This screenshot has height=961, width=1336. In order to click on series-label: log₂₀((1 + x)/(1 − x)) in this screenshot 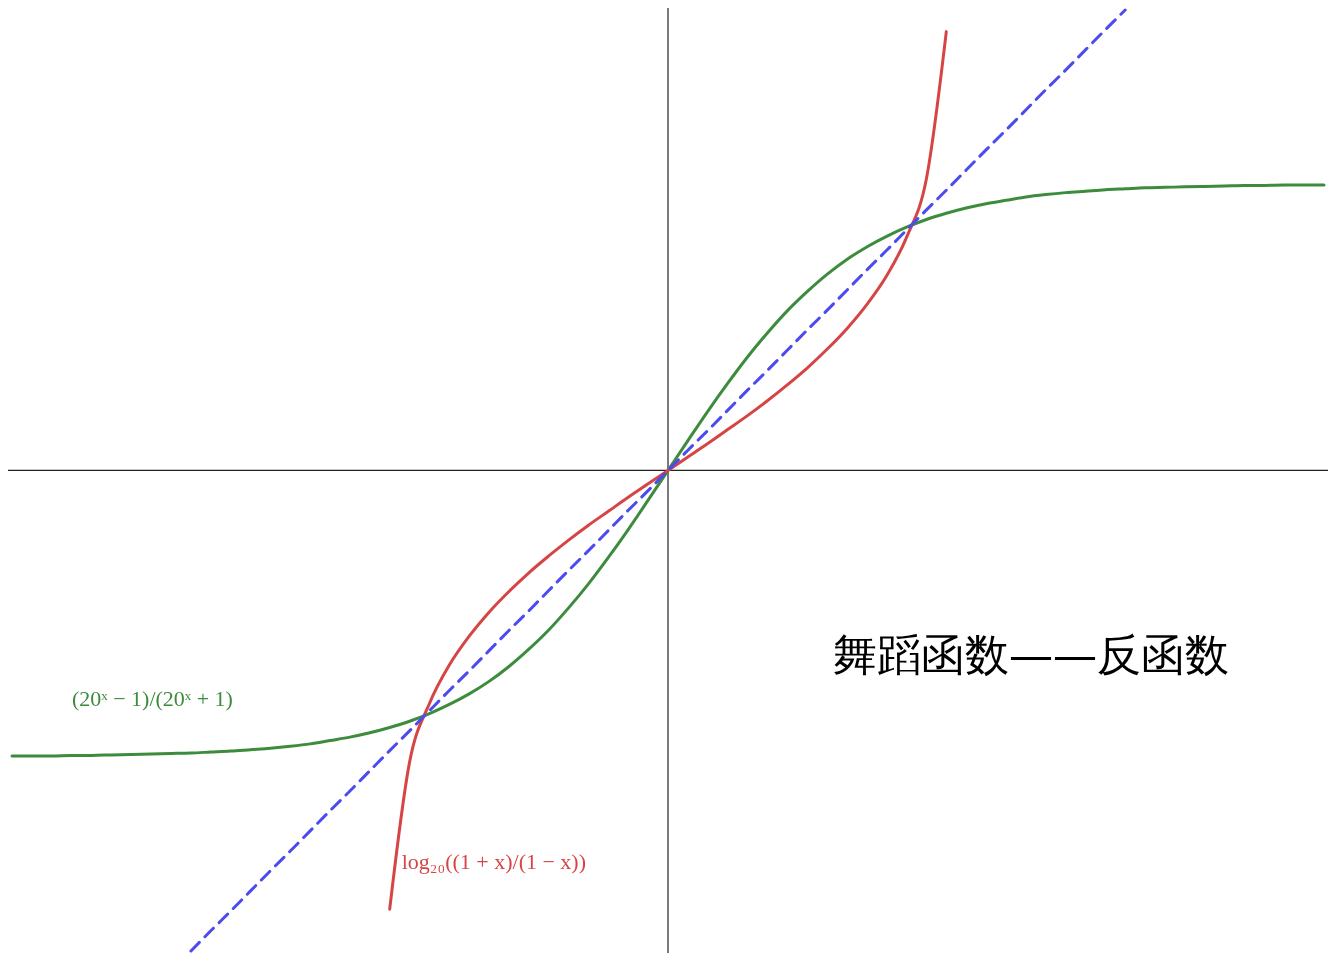, I will do `click(494, 862)`.